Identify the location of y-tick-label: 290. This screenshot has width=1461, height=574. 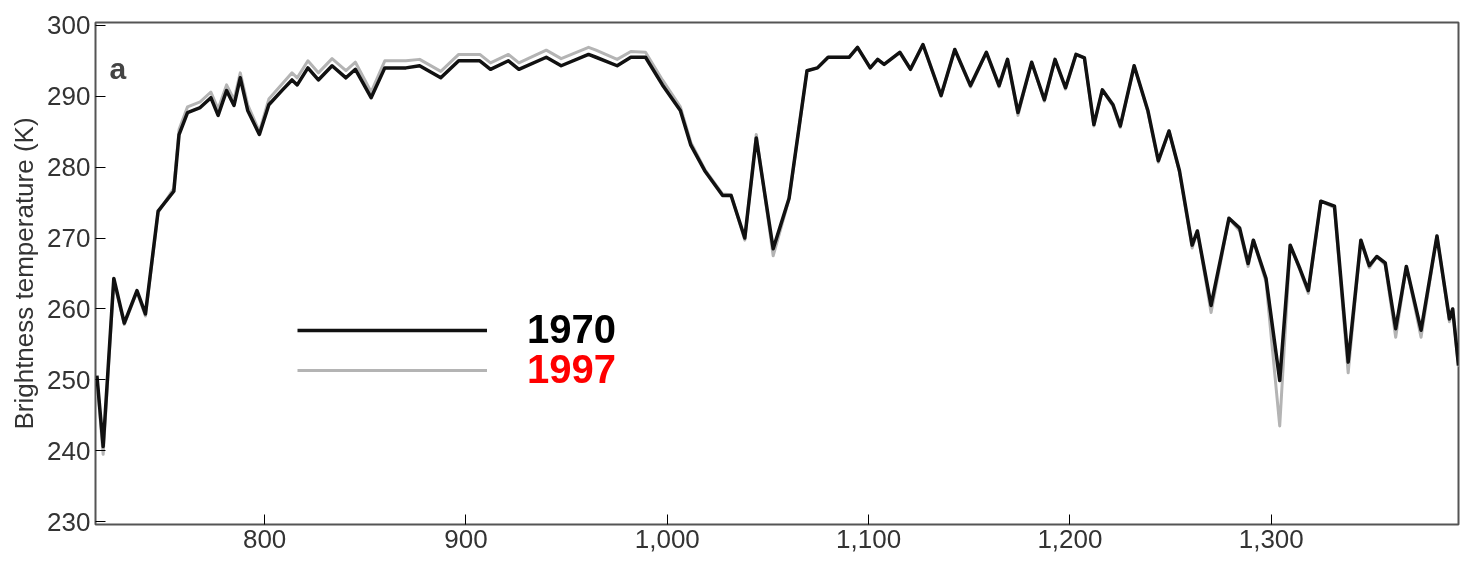
(69, 96).